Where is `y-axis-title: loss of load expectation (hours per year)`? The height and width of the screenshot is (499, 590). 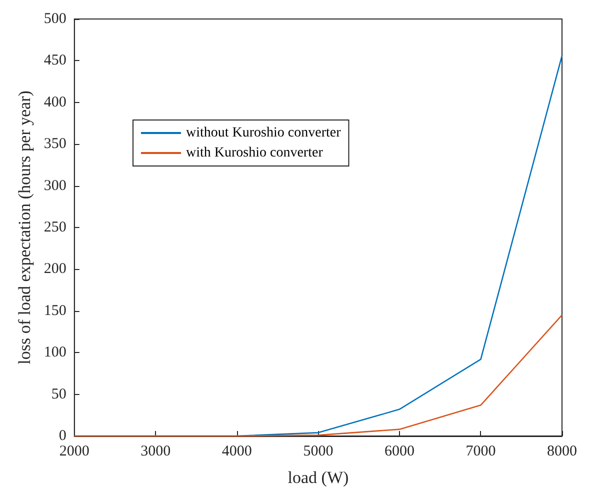 y-axis-title: loss of load expectation (hours per year) is located at coordinates (24, 227).